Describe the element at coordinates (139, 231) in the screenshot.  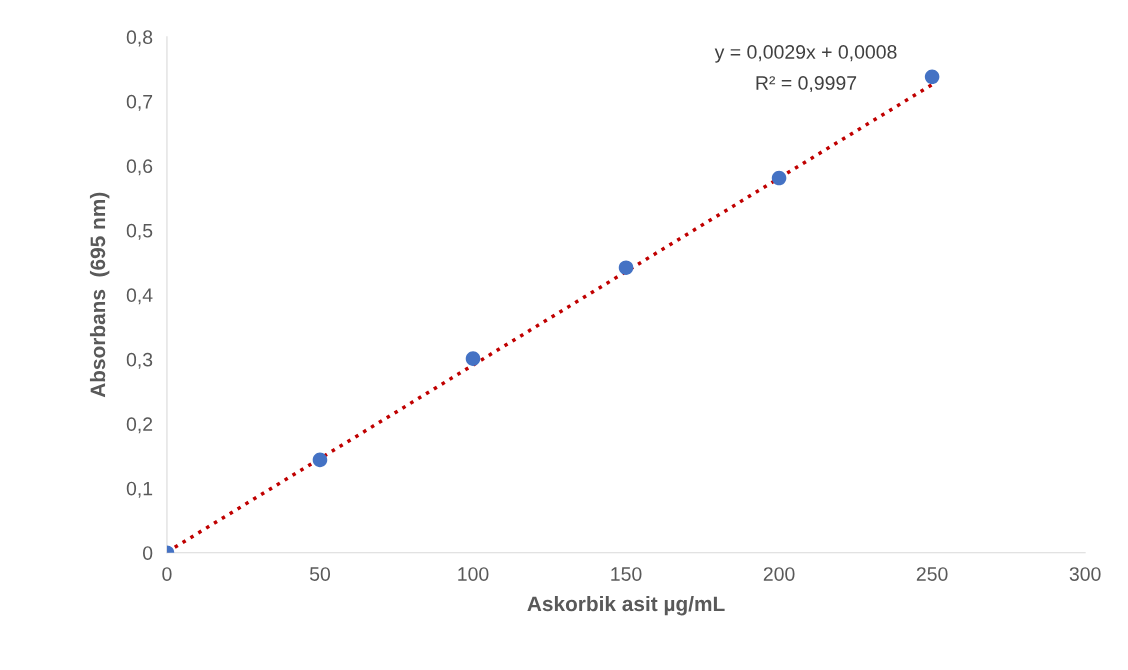
I see `y-tick-label: 0,5` at that location.